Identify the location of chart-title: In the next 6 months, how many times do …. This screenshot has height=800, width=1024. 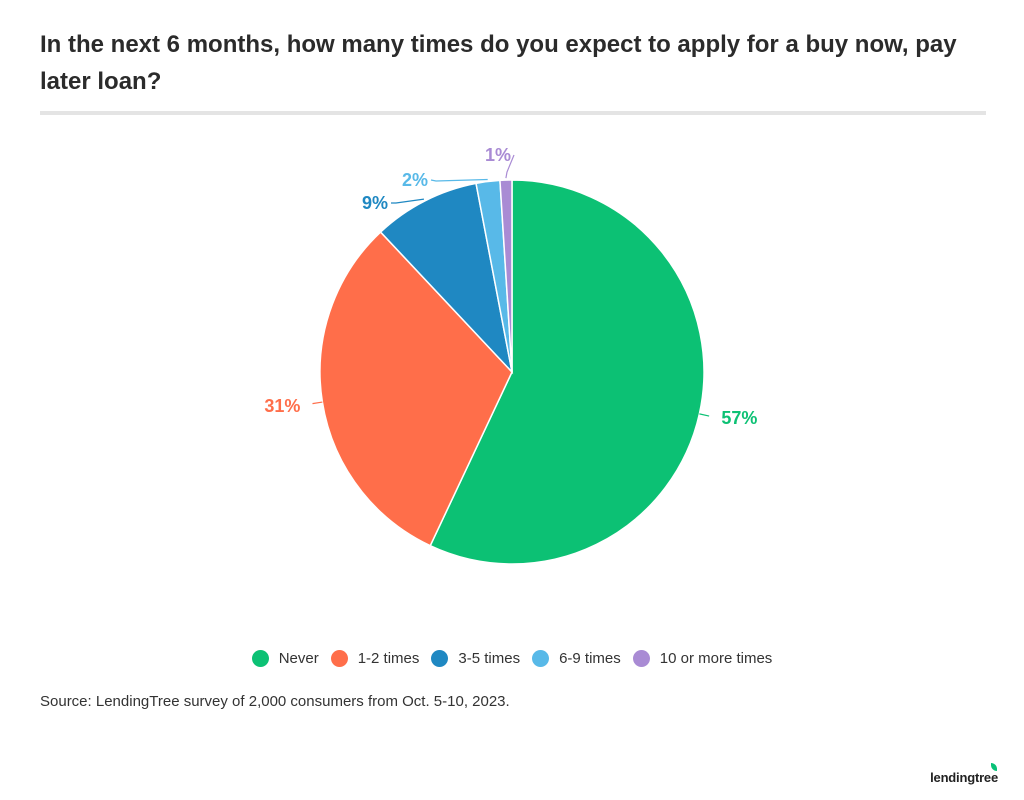
(498, 63).